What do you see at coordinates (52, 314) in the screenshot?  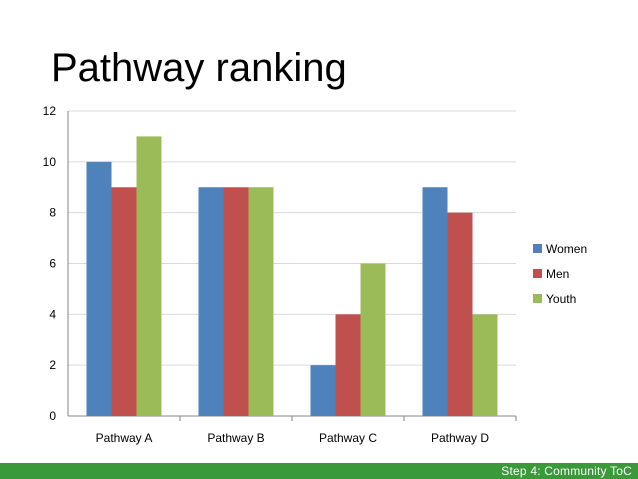 I see `y-tick-label: 4` at bounding box center [52, 314].